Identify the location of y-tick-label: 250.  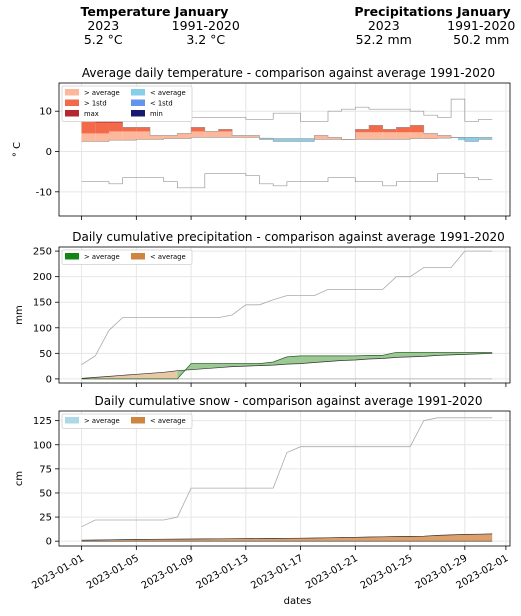
(42, 252).